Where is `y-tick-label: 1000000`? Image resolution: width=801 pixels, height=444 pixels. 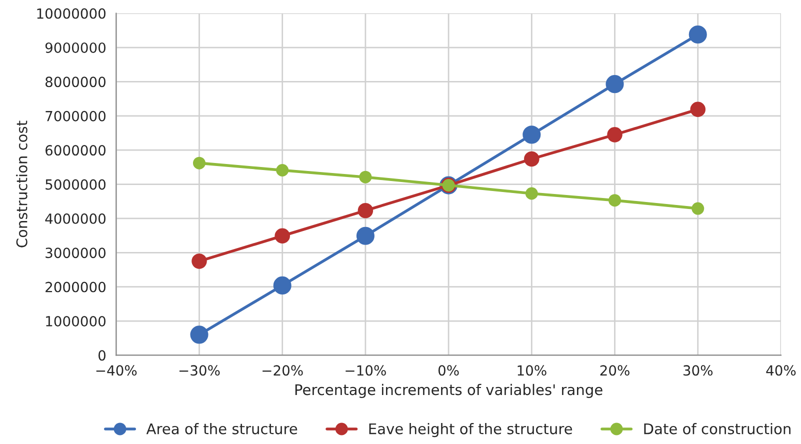
y-tick-label: 1000000 is located at coordinates (76, 321).